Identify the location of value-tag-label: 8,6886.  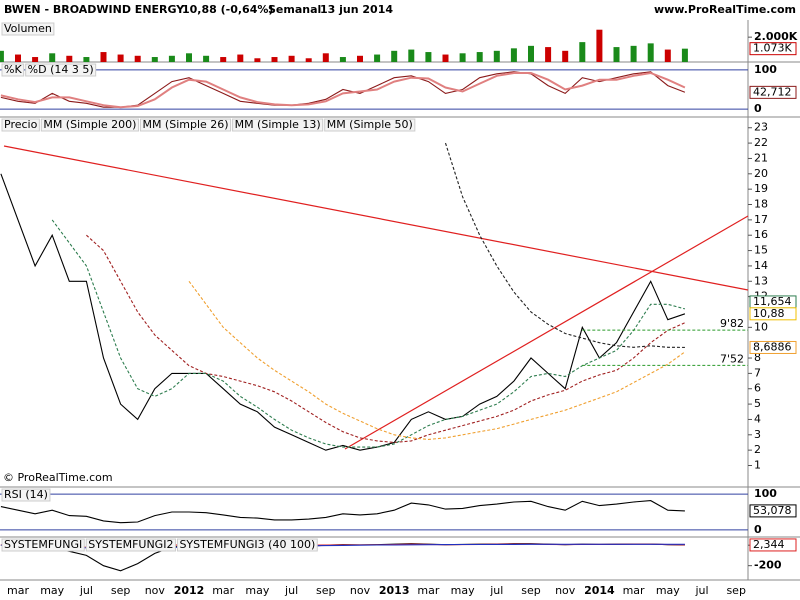
(772, 346).